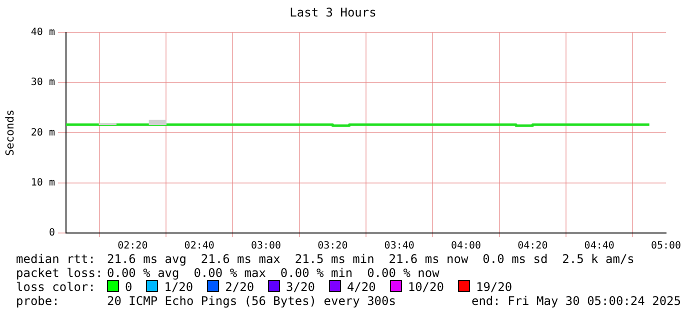 This screenshot has width=697, height=315. I want to click on x-tick-label: 03:20, so click(333, 246).